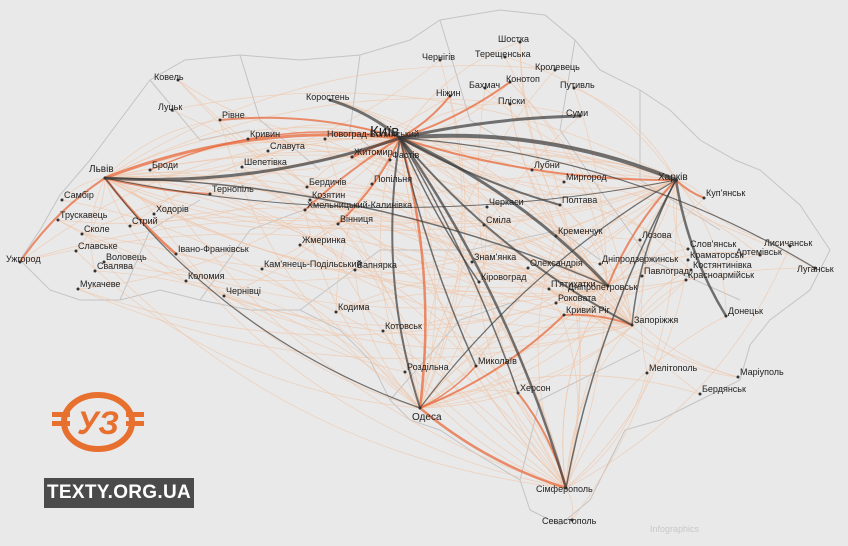  I want to click on city-label: Жмеринка, so click(324, 240).